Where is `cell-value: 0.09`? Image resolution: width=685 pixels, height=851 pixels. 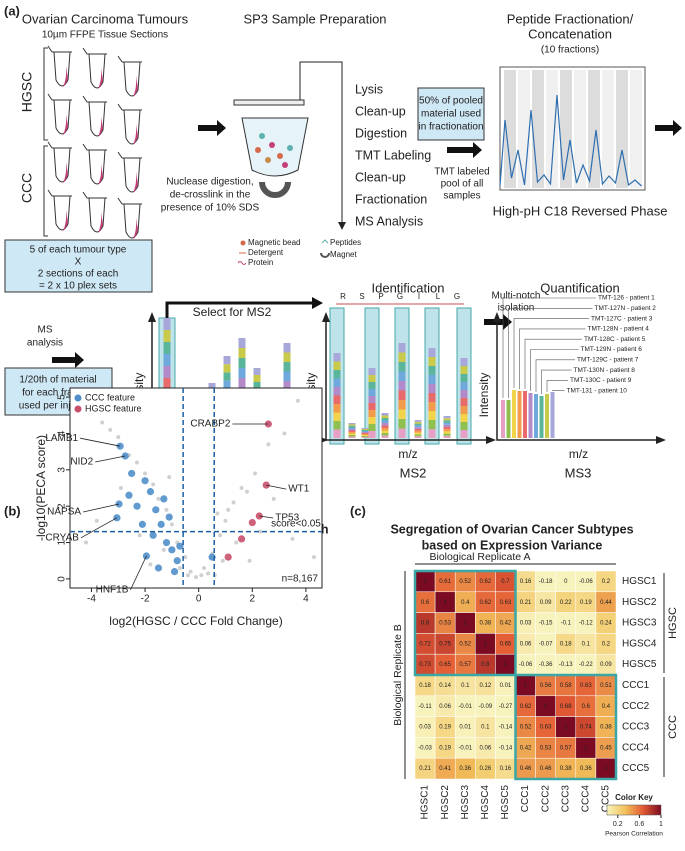 cell-value: 0.09 is located at coordinates (546, 603).